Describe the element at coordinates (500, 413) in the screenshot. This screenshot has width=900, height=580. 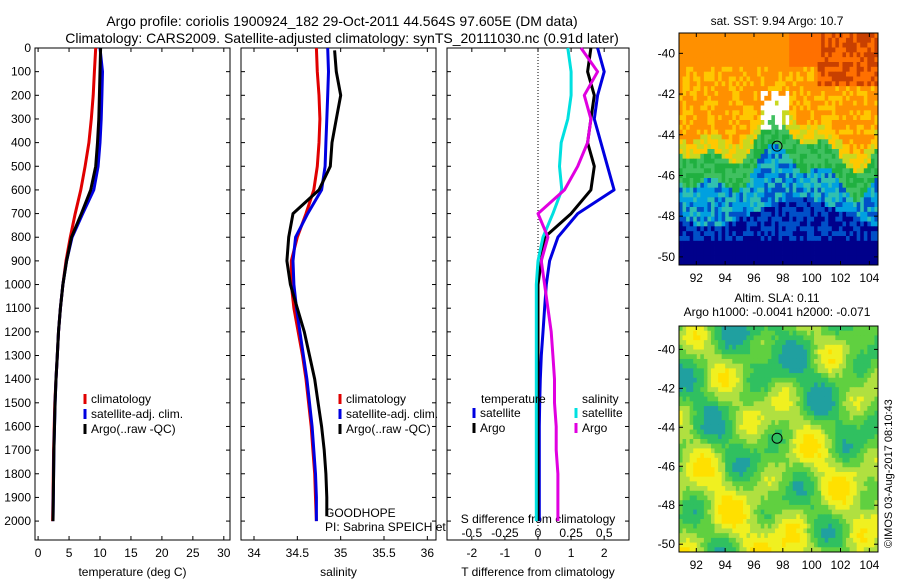
I see `legend-label: satellite` at that location.